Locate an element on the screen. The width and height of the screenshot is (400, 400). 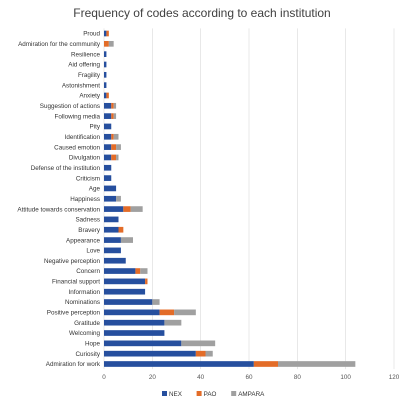
category-label: Admiration for work is located at coordinates (73, 364).